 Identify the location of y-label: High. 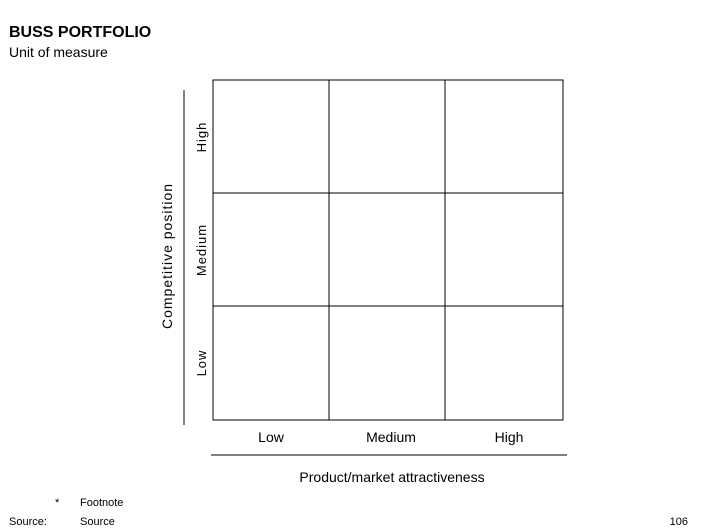
(201, 137).